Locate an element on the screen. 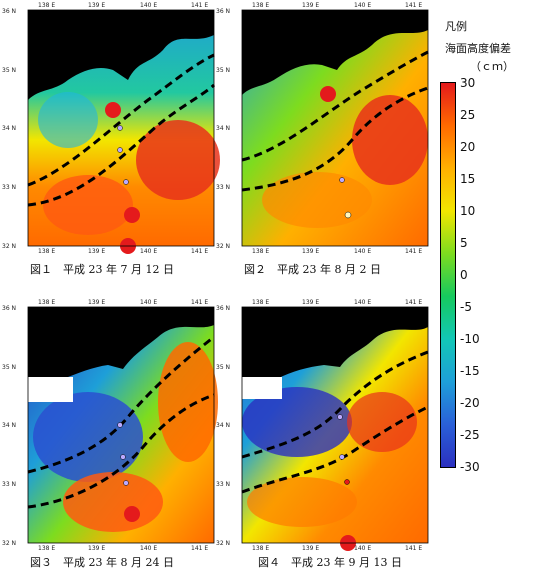  colorbar-tick: 0 is located at coordinates (464, 275).